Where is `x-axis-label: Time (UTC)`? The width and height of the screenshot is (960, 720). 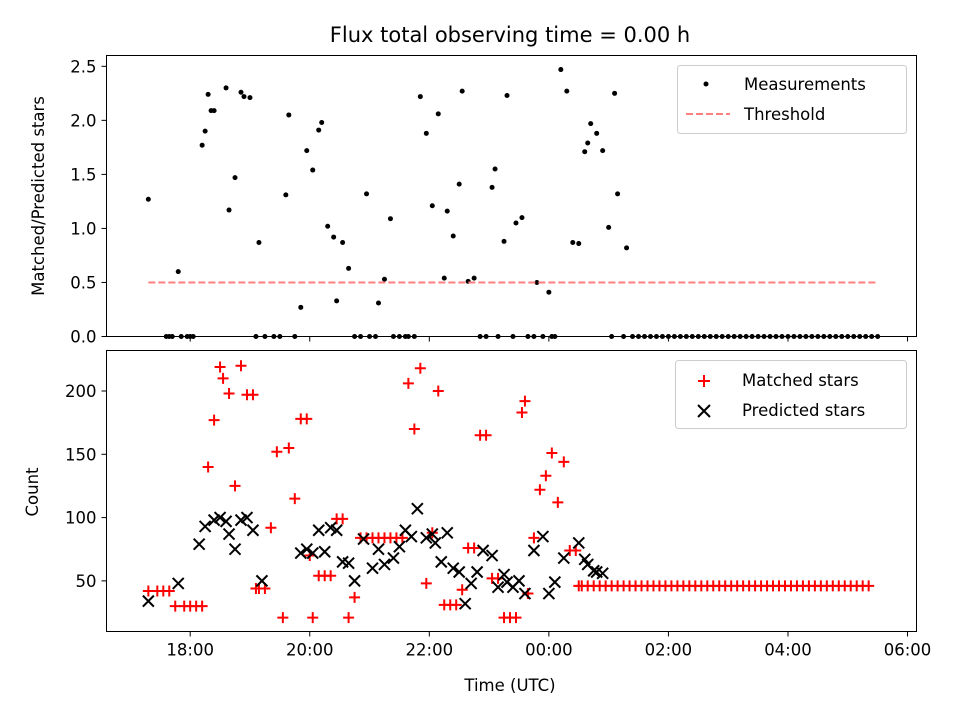 x-axis-label: Time (UTC) is located at coordinates (509, 685).